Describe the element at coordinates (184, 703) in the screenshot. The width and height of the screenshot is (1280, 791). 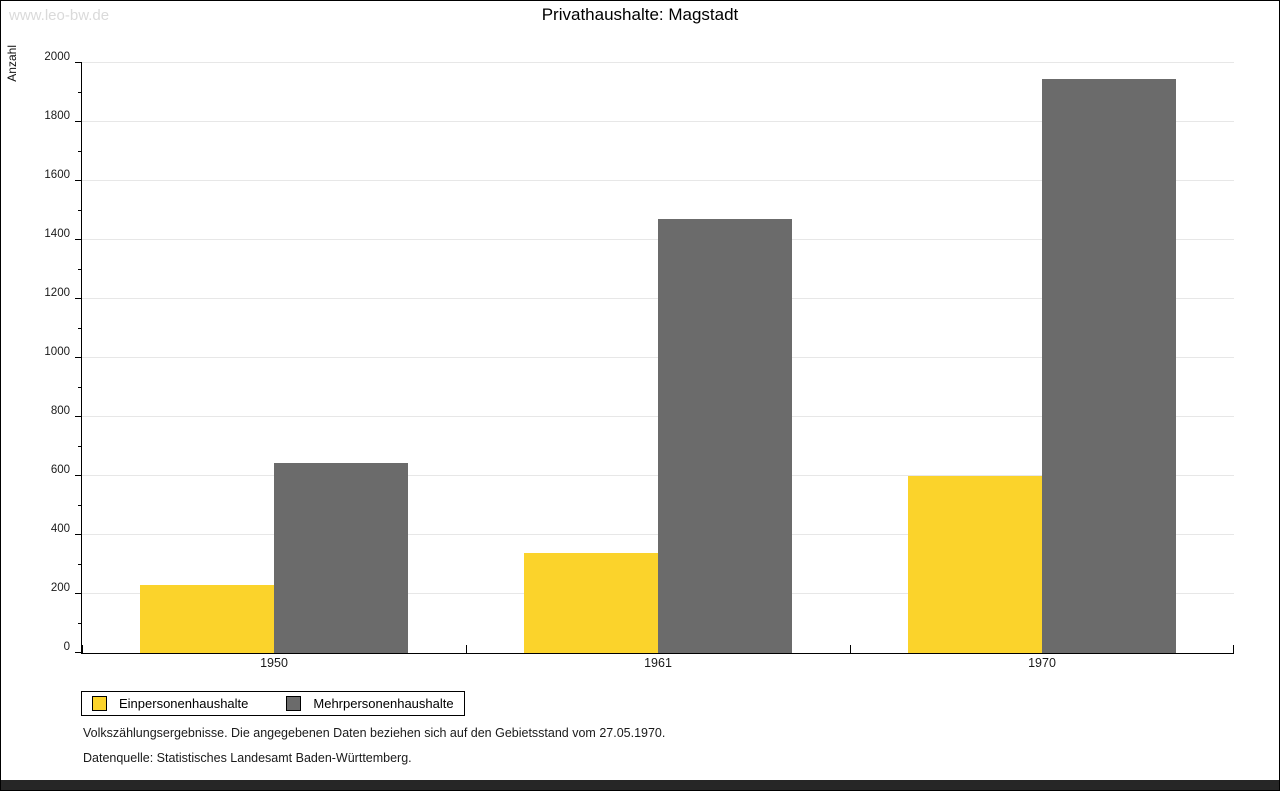
I see `legend-label: Einpersonenhaushalte` at that location.